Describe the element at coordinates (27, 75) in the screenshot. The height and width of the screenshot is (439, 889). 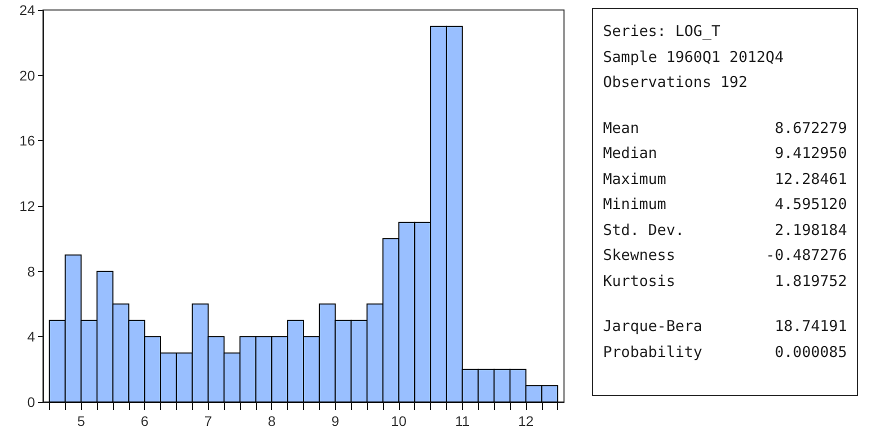
I see `y-tick-label: 20` at that location.